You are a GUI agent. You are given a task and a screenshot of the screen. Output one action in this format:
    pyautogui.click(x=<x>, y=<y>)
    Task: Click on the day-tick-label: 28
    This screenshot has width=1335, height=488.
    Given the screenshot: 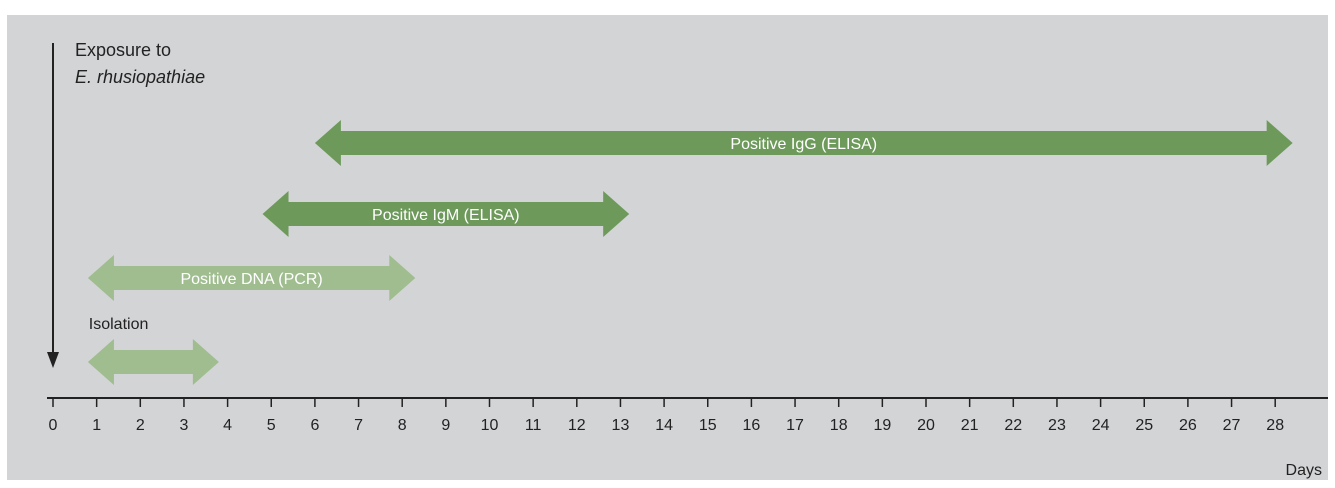 What is the action you would take?
    pyautogui.click(x=1275, y=425)
    